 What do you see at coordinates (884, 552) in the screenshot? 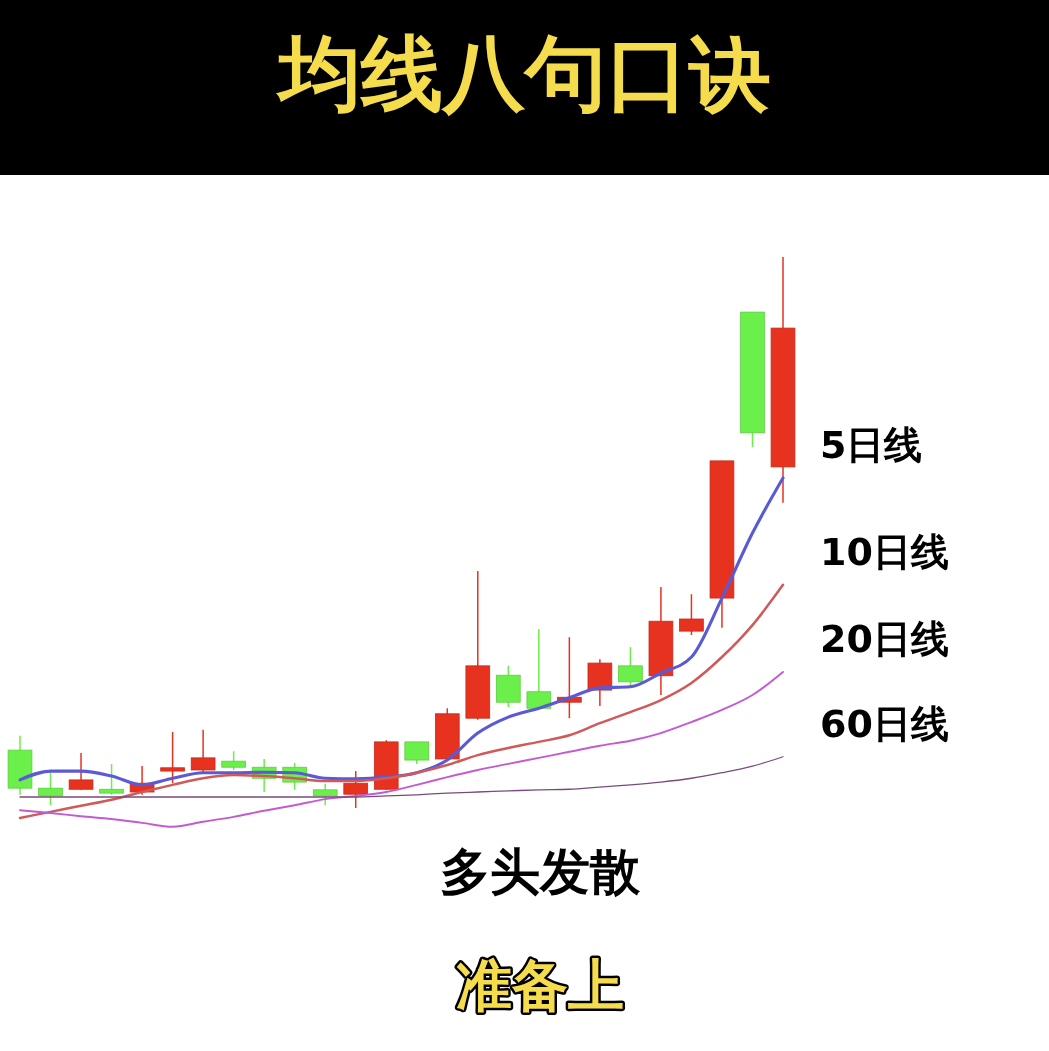
I see `series-label: 10日线` at bounding box center [884, 552].